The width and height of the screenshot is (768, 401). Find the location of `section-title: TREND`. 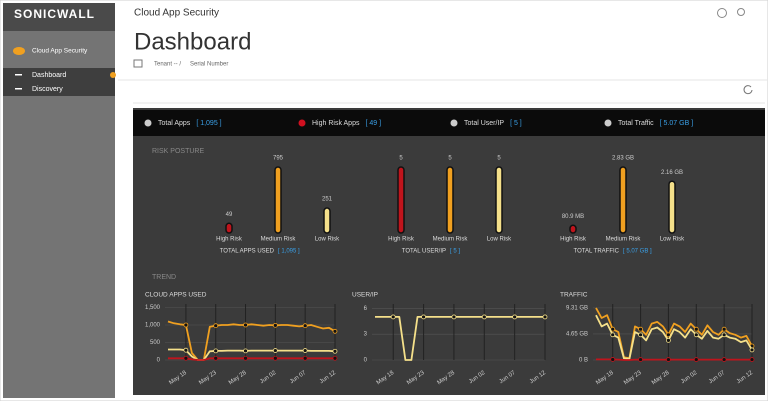

section-title: TREND is located at coordinates (164, 277).